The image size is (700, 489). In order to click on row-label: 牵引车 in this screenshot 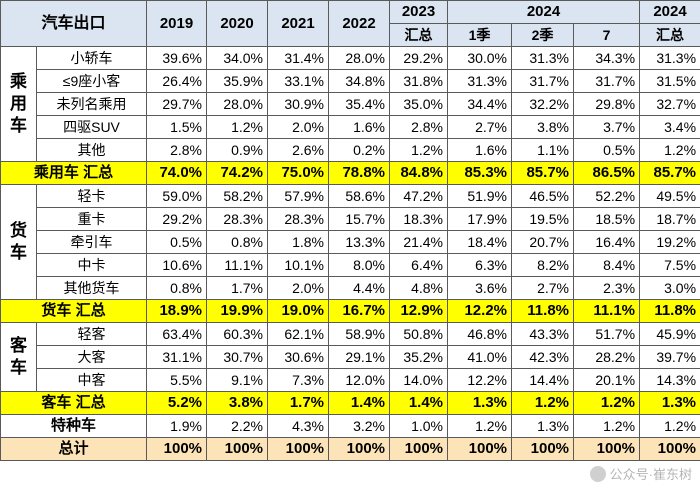, I will do `click(91, 242)`.